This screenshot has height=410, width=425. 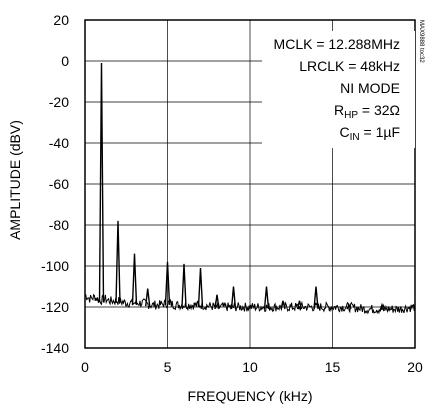 I want to click on x-tick-labels: 0 5 10 15 20, so click(x=252, y=367).